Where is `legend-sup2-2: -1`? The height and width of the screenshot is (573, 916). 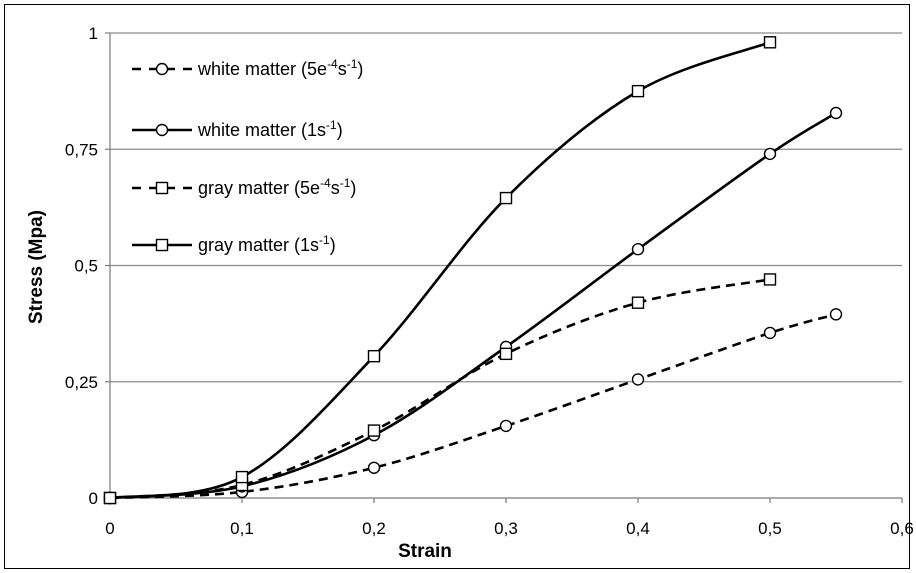
legend-sup2-2: -1 is located at coordinates (345, 183).